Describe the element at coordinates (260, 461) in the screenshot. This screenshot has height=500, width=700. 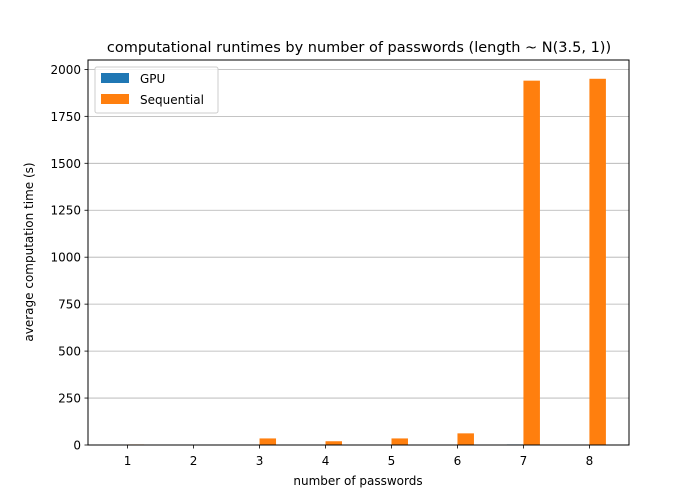
I see `x-tick-label: 3` at that location.